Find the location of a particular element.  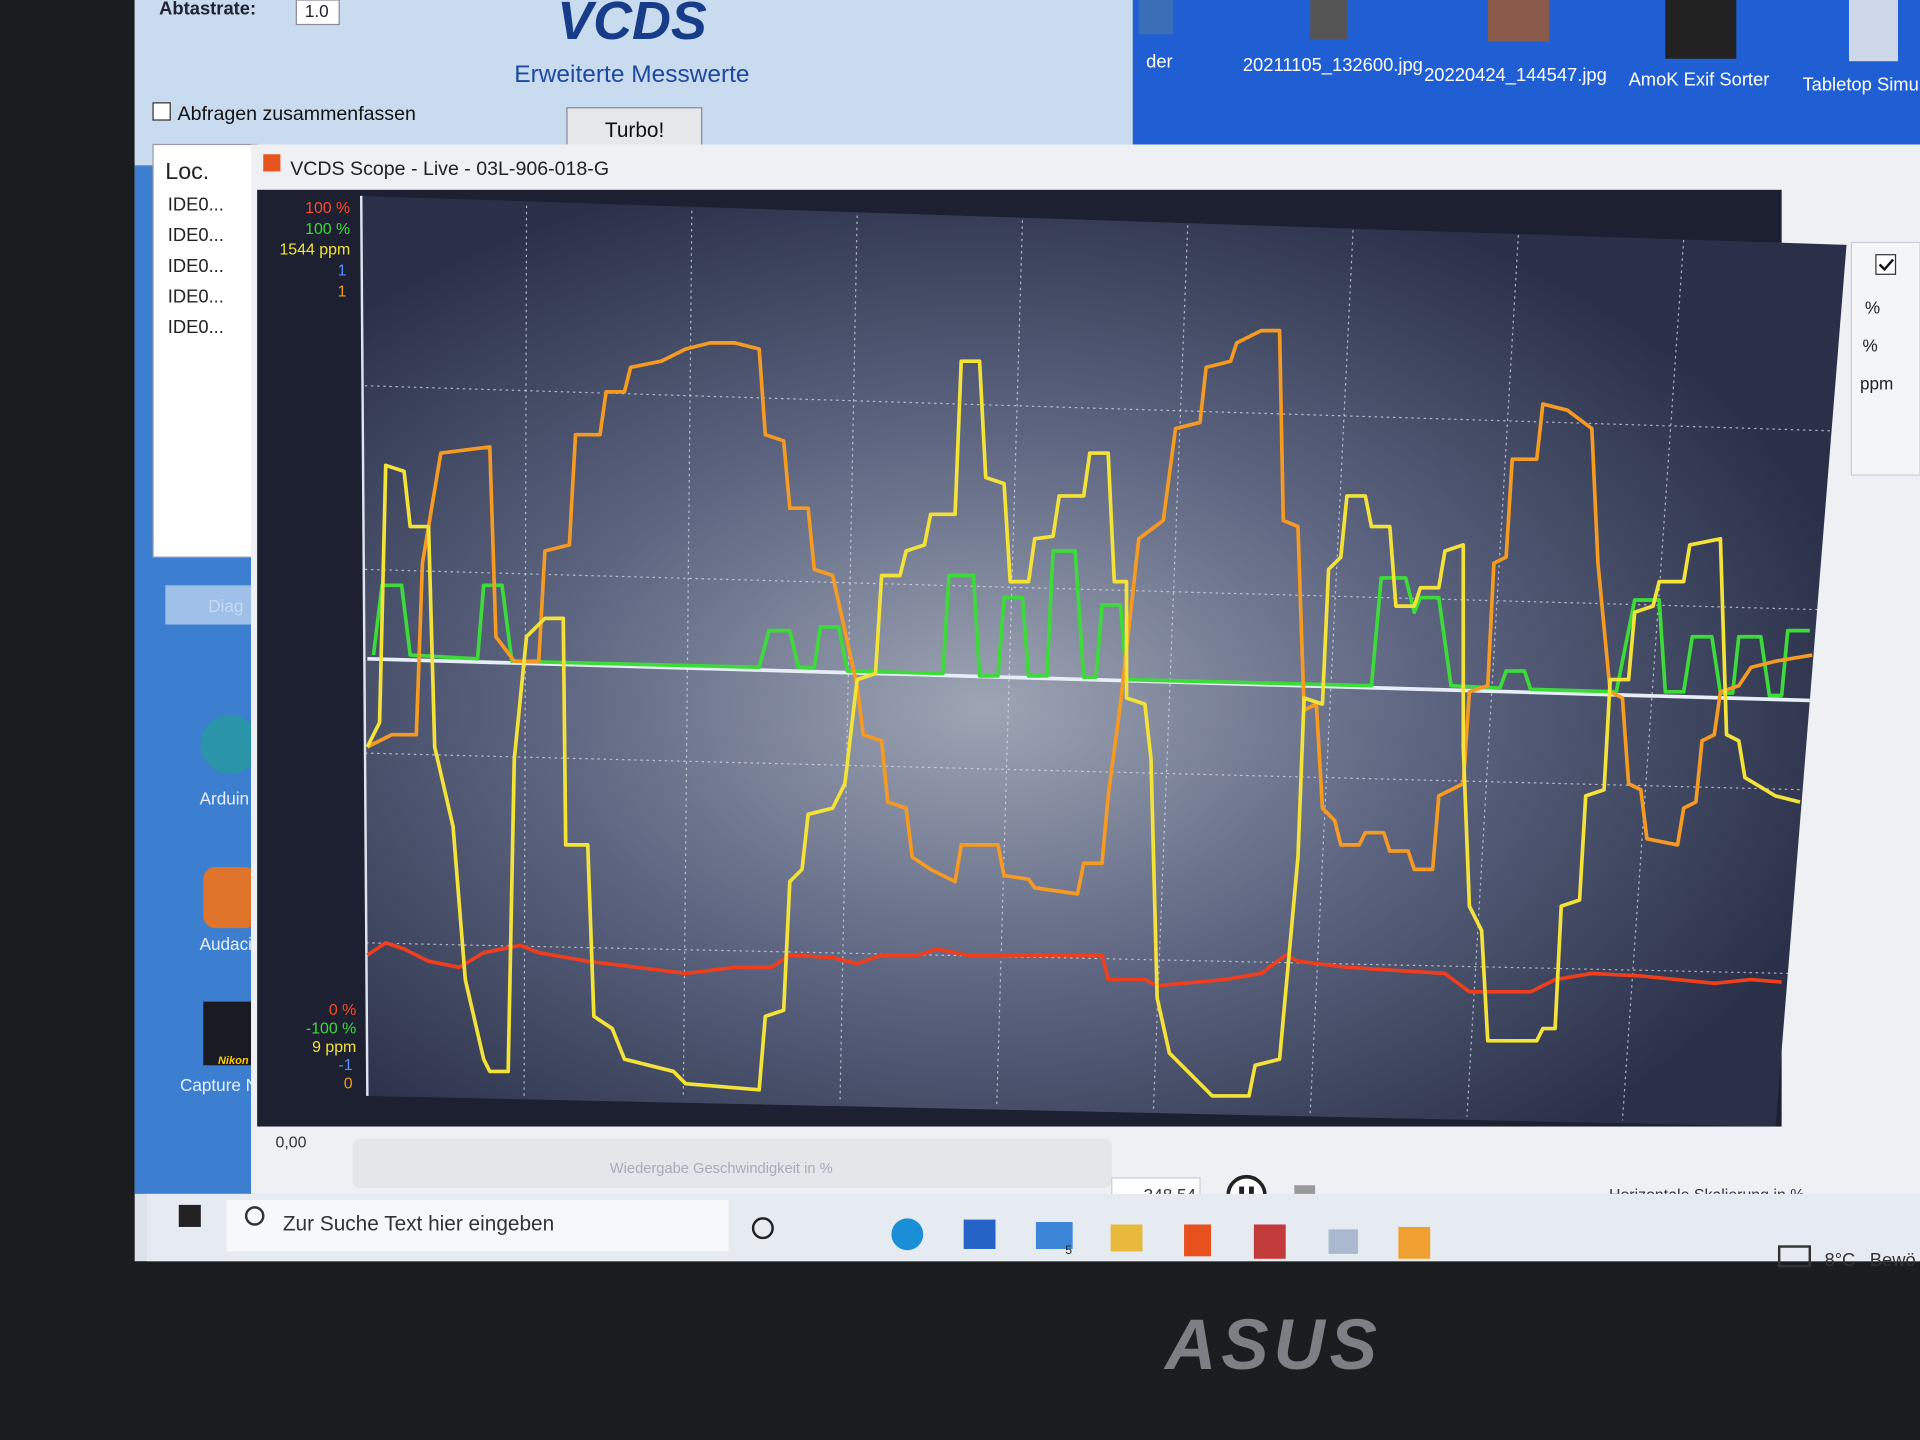

loc-table is located at coordinates (205, 350).